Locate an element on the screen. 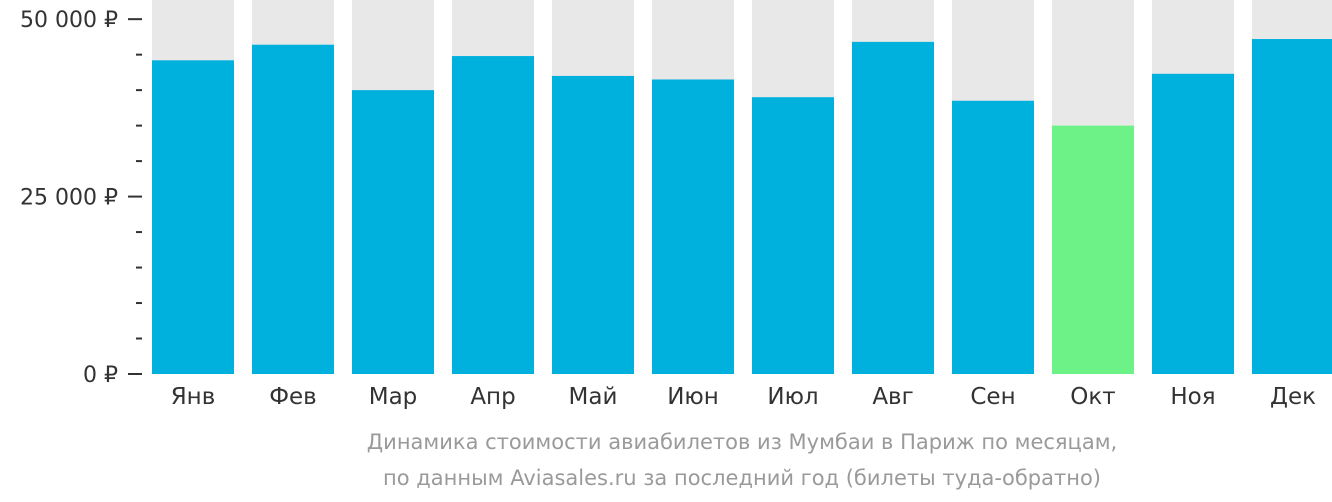 The image size is (1332, 502). x-tick-label: Июн is located at coordinates (693, 397).